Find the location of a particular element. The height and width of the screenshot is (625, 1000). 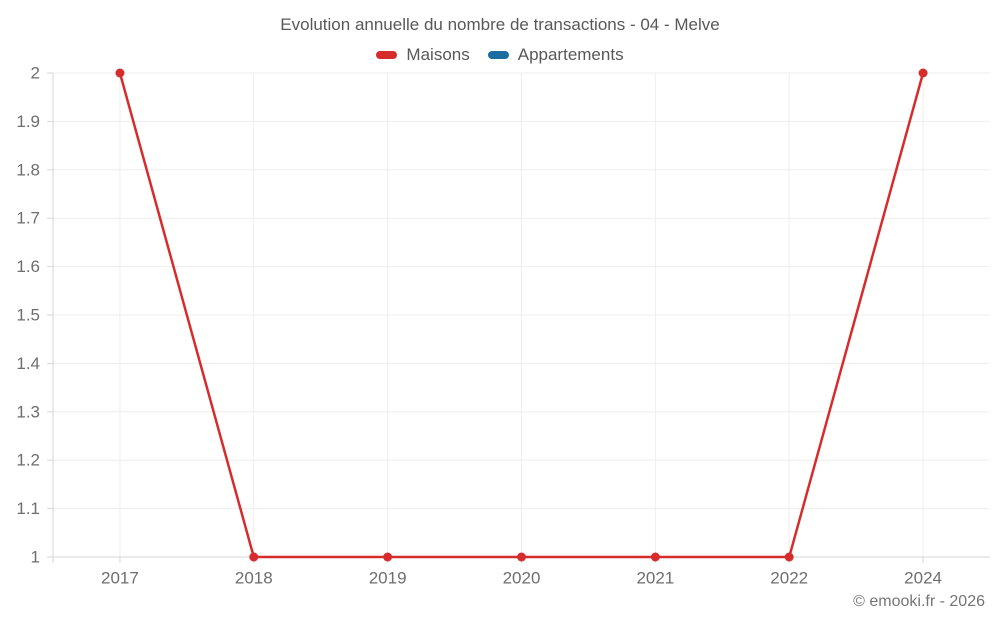

legend-label-appartements: Appartements is located at coordinates (570, 54).